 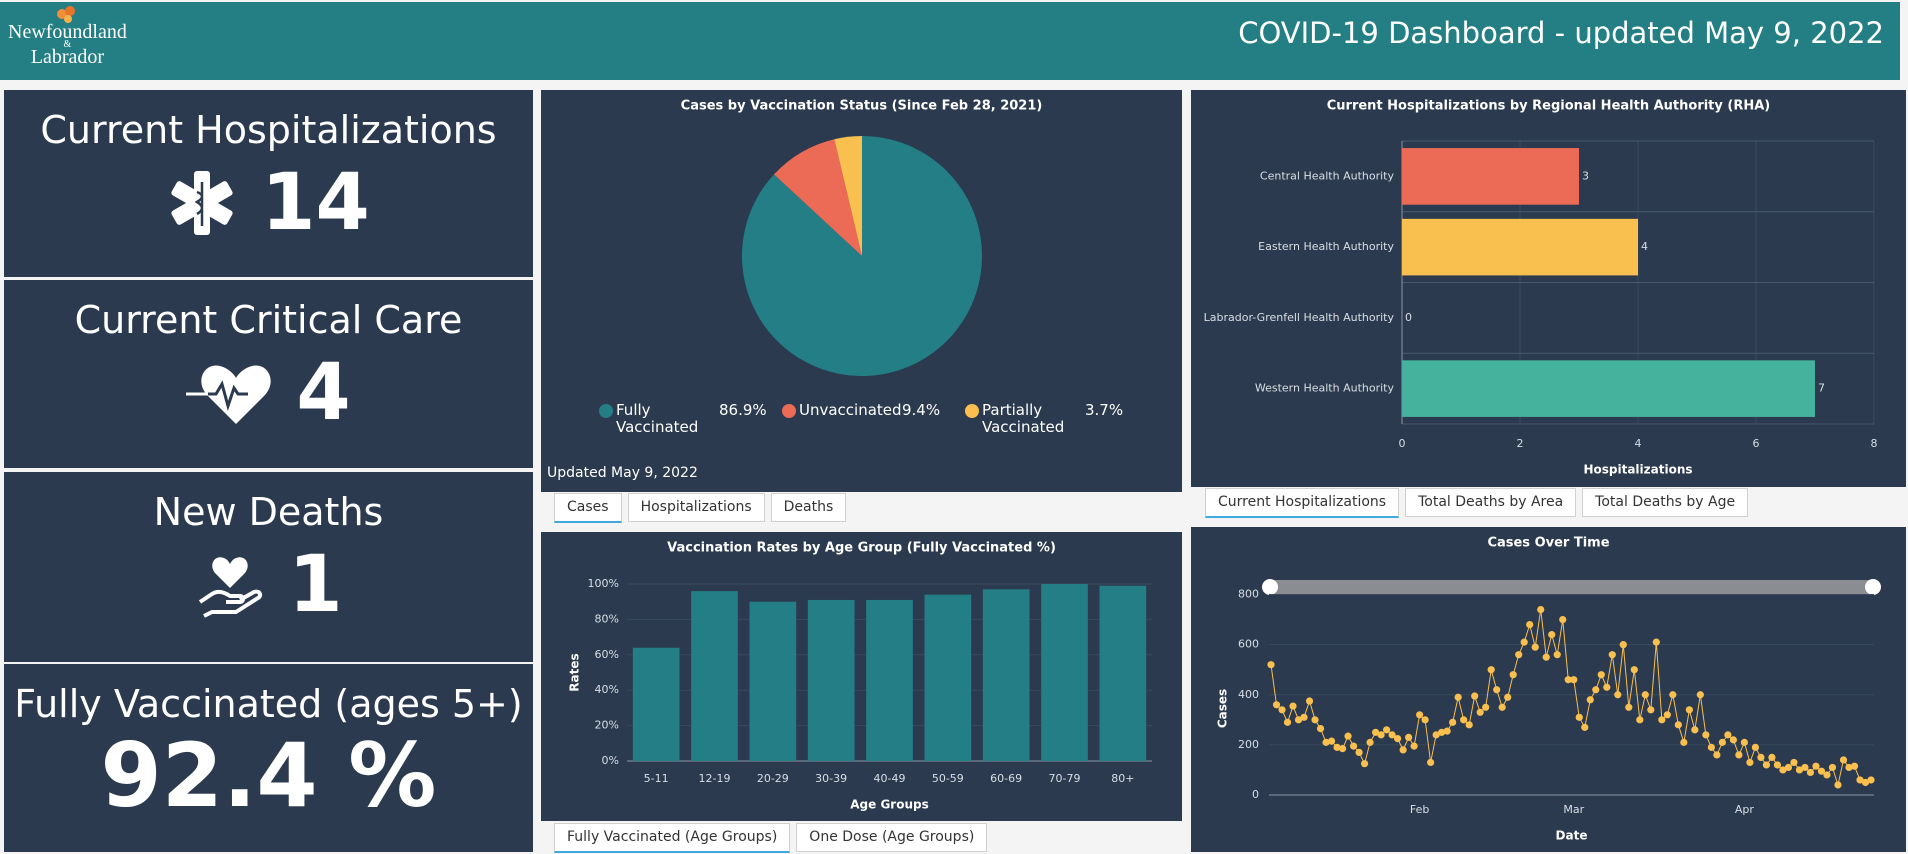 What do you see at coordinates (656, 778) in the screenshot?
I see `x-tick-label: 5-11` at bounding box center [656, 778].